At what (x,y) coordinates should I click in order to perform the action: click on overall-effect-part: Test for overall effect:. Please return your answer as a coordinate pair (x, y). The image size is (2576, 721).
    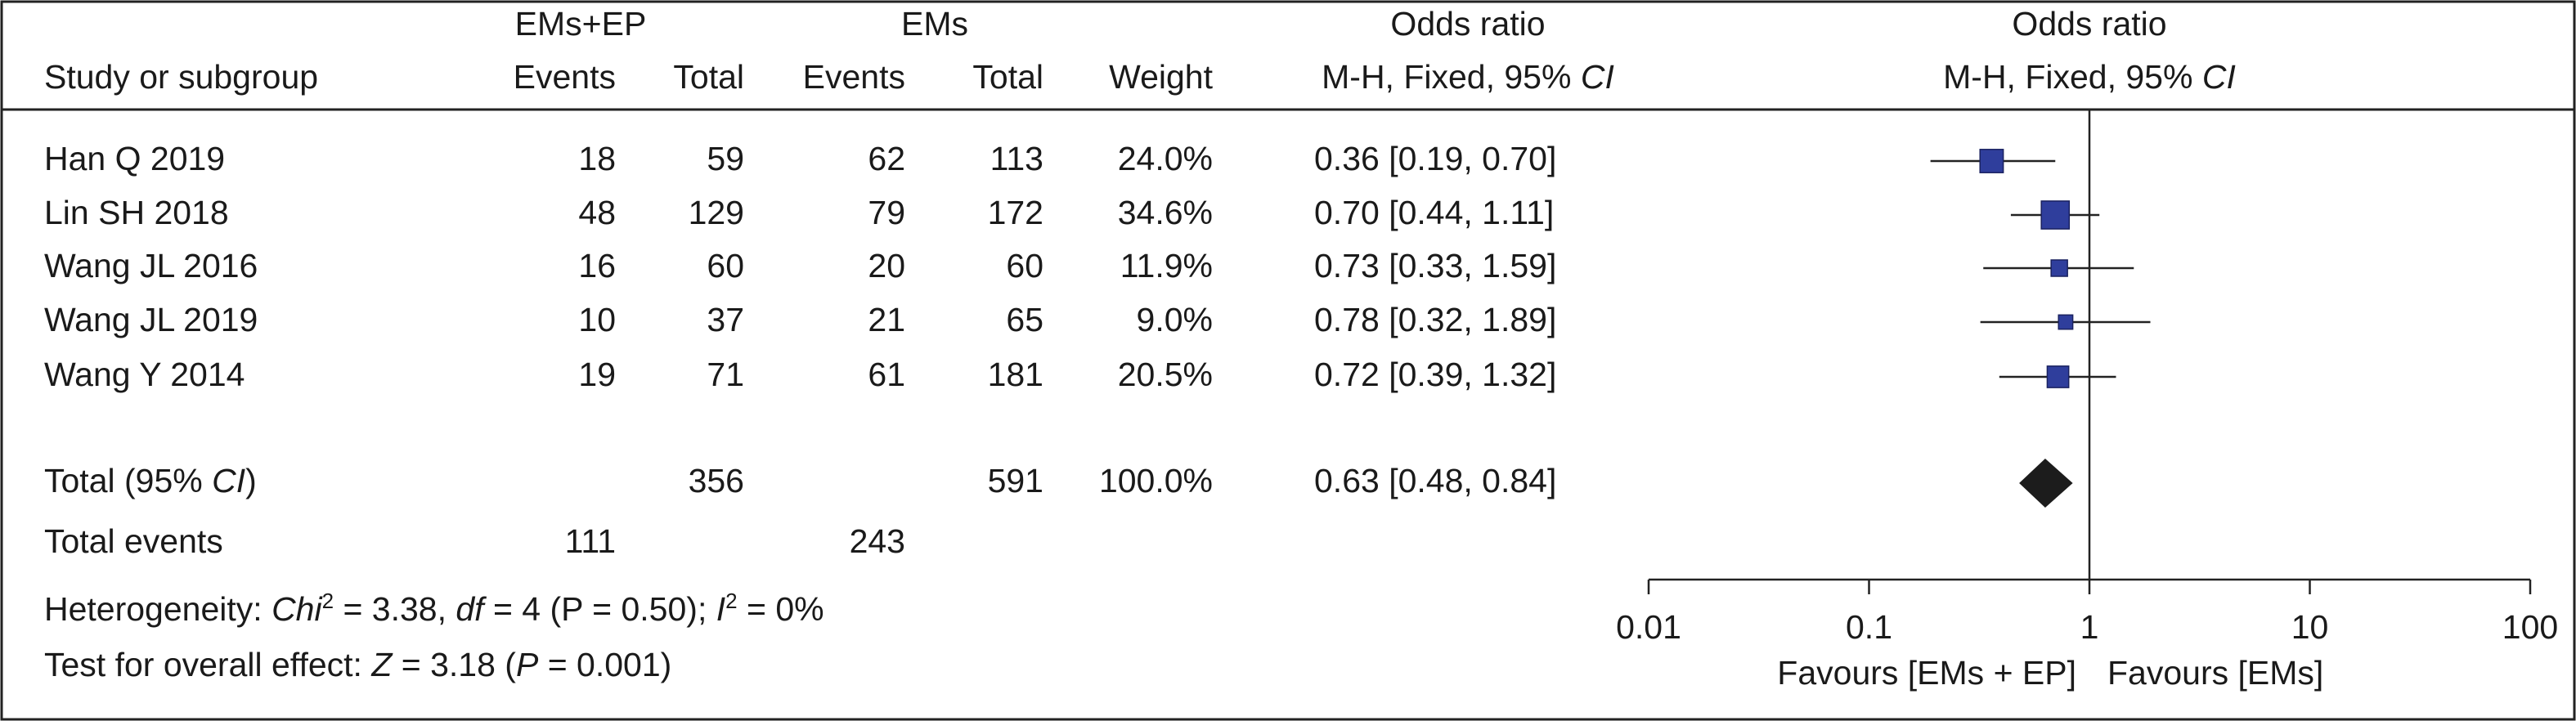
    Looking at the image, I should click on (207, 664).